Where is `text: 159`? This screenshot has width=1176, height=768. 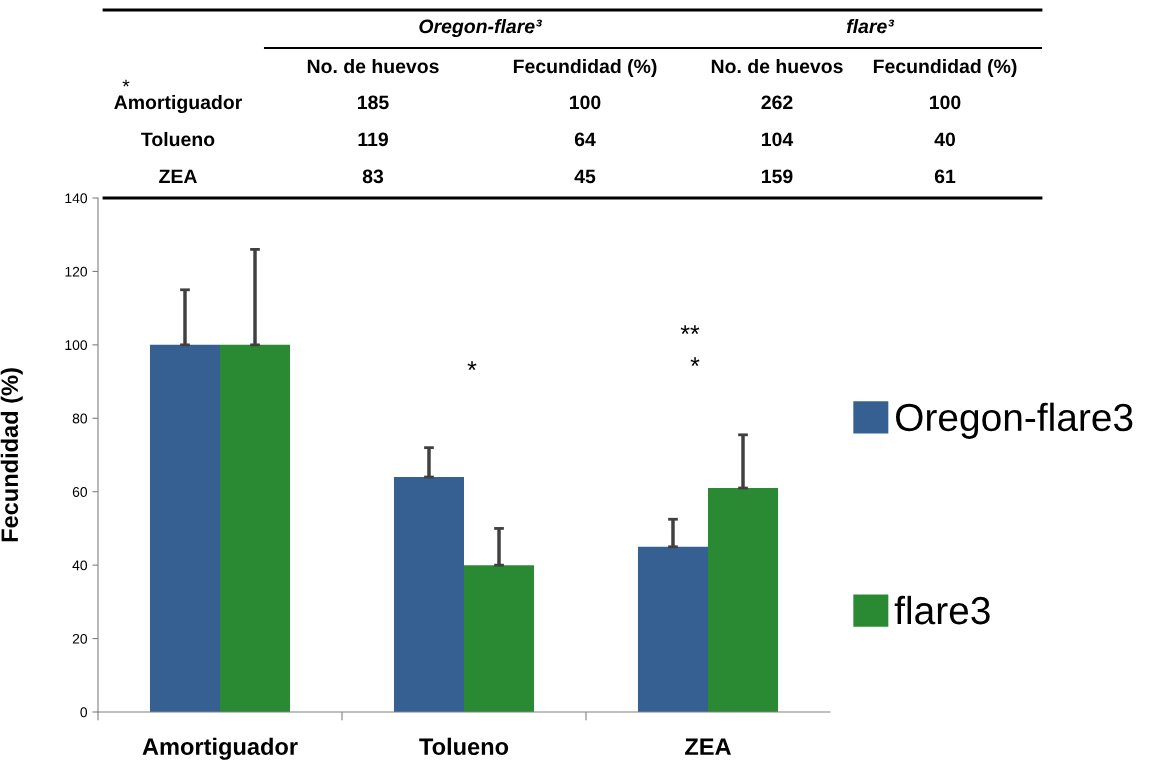
text: 159 is located at coordinates (777, 176).